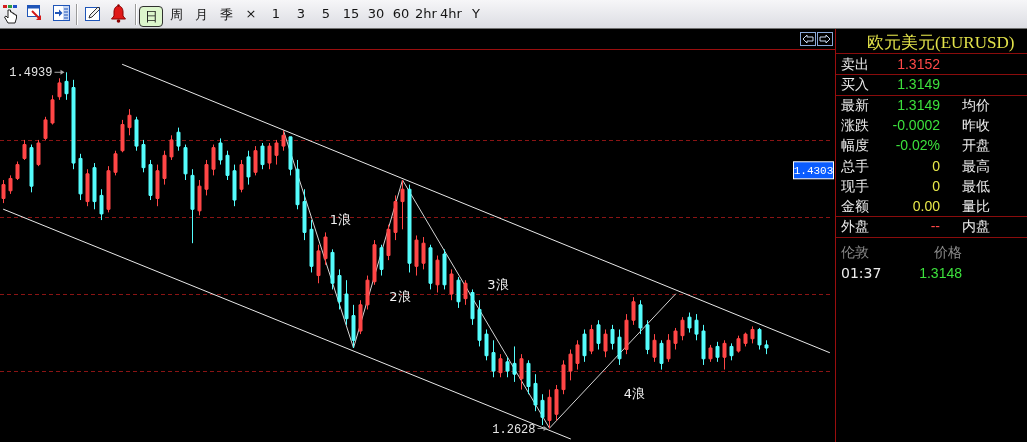 This screenshot has width=1027, height=442. What do you see at coordinates (855, 226) in the screenshot?
I see `category-label: 外盘` at bounding box center [855, 226].